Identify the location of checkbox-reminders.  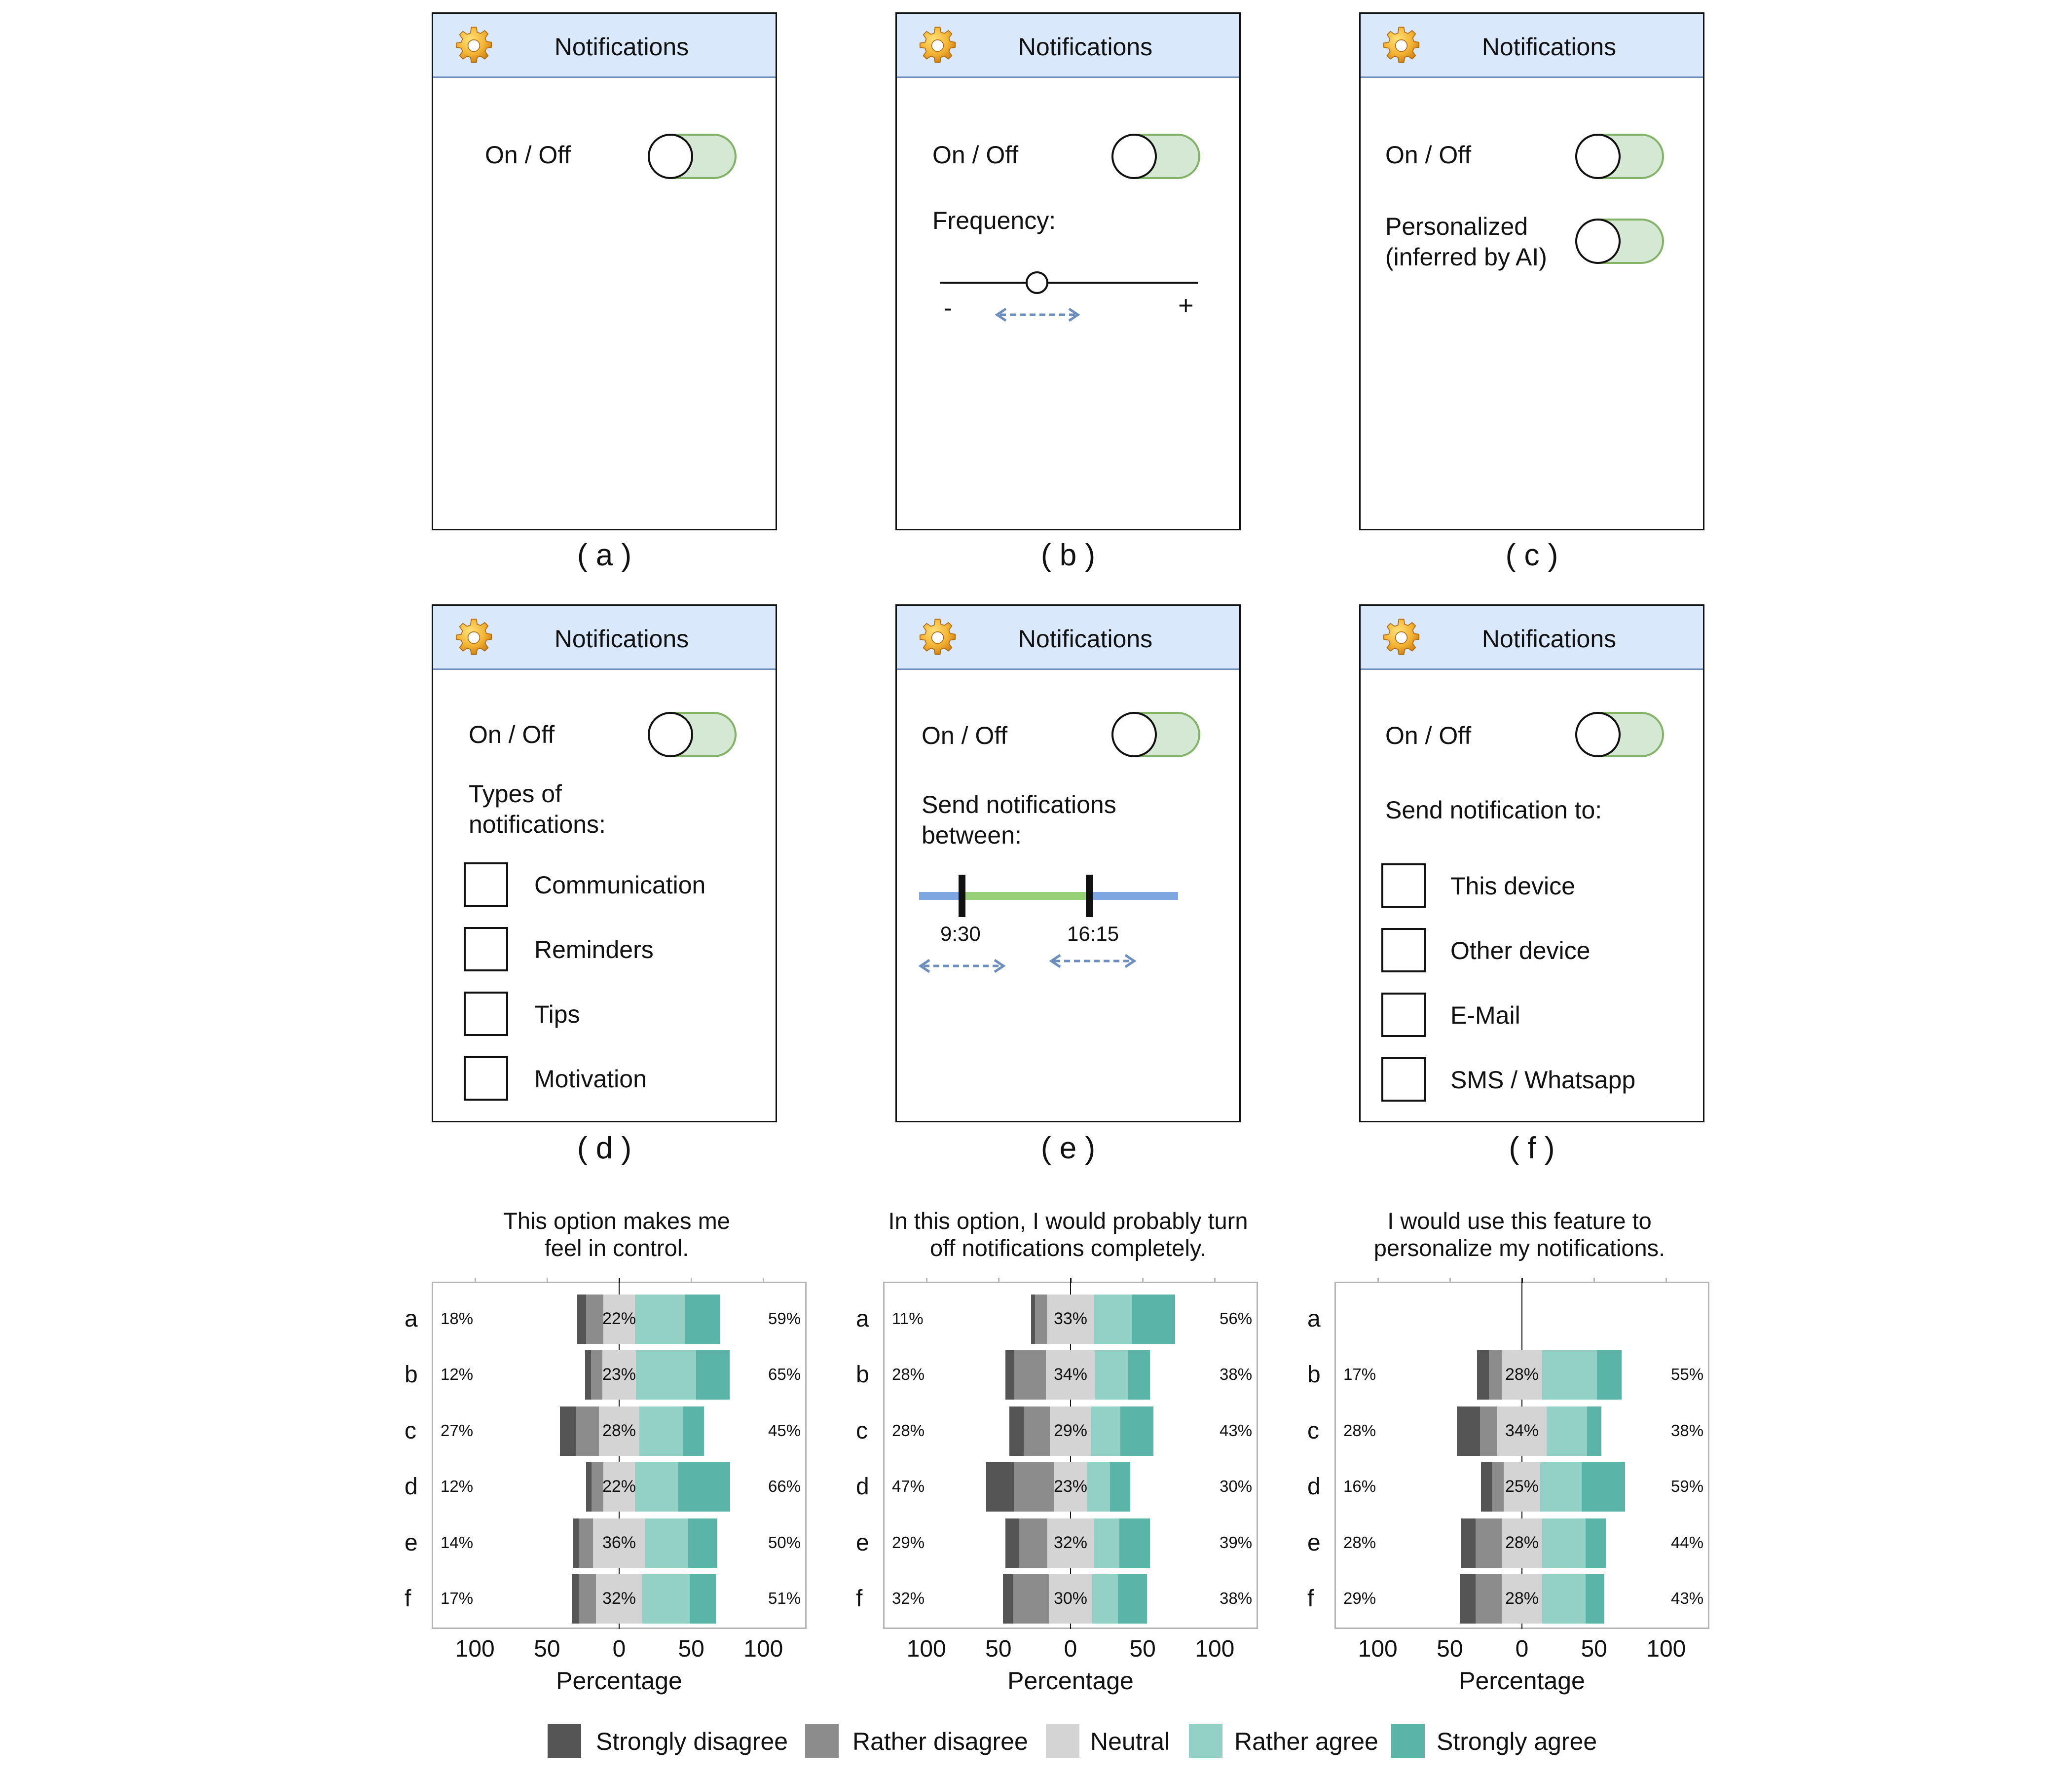
(486, 949).